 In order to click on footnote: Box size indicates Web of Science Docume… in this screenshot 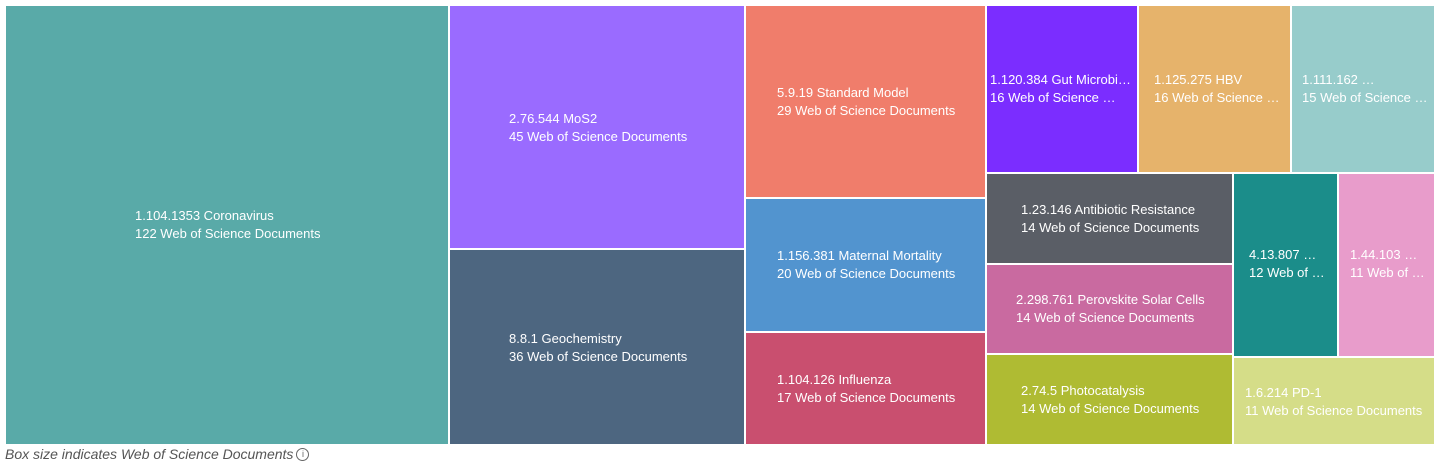, I will do `click(157, 454)`.